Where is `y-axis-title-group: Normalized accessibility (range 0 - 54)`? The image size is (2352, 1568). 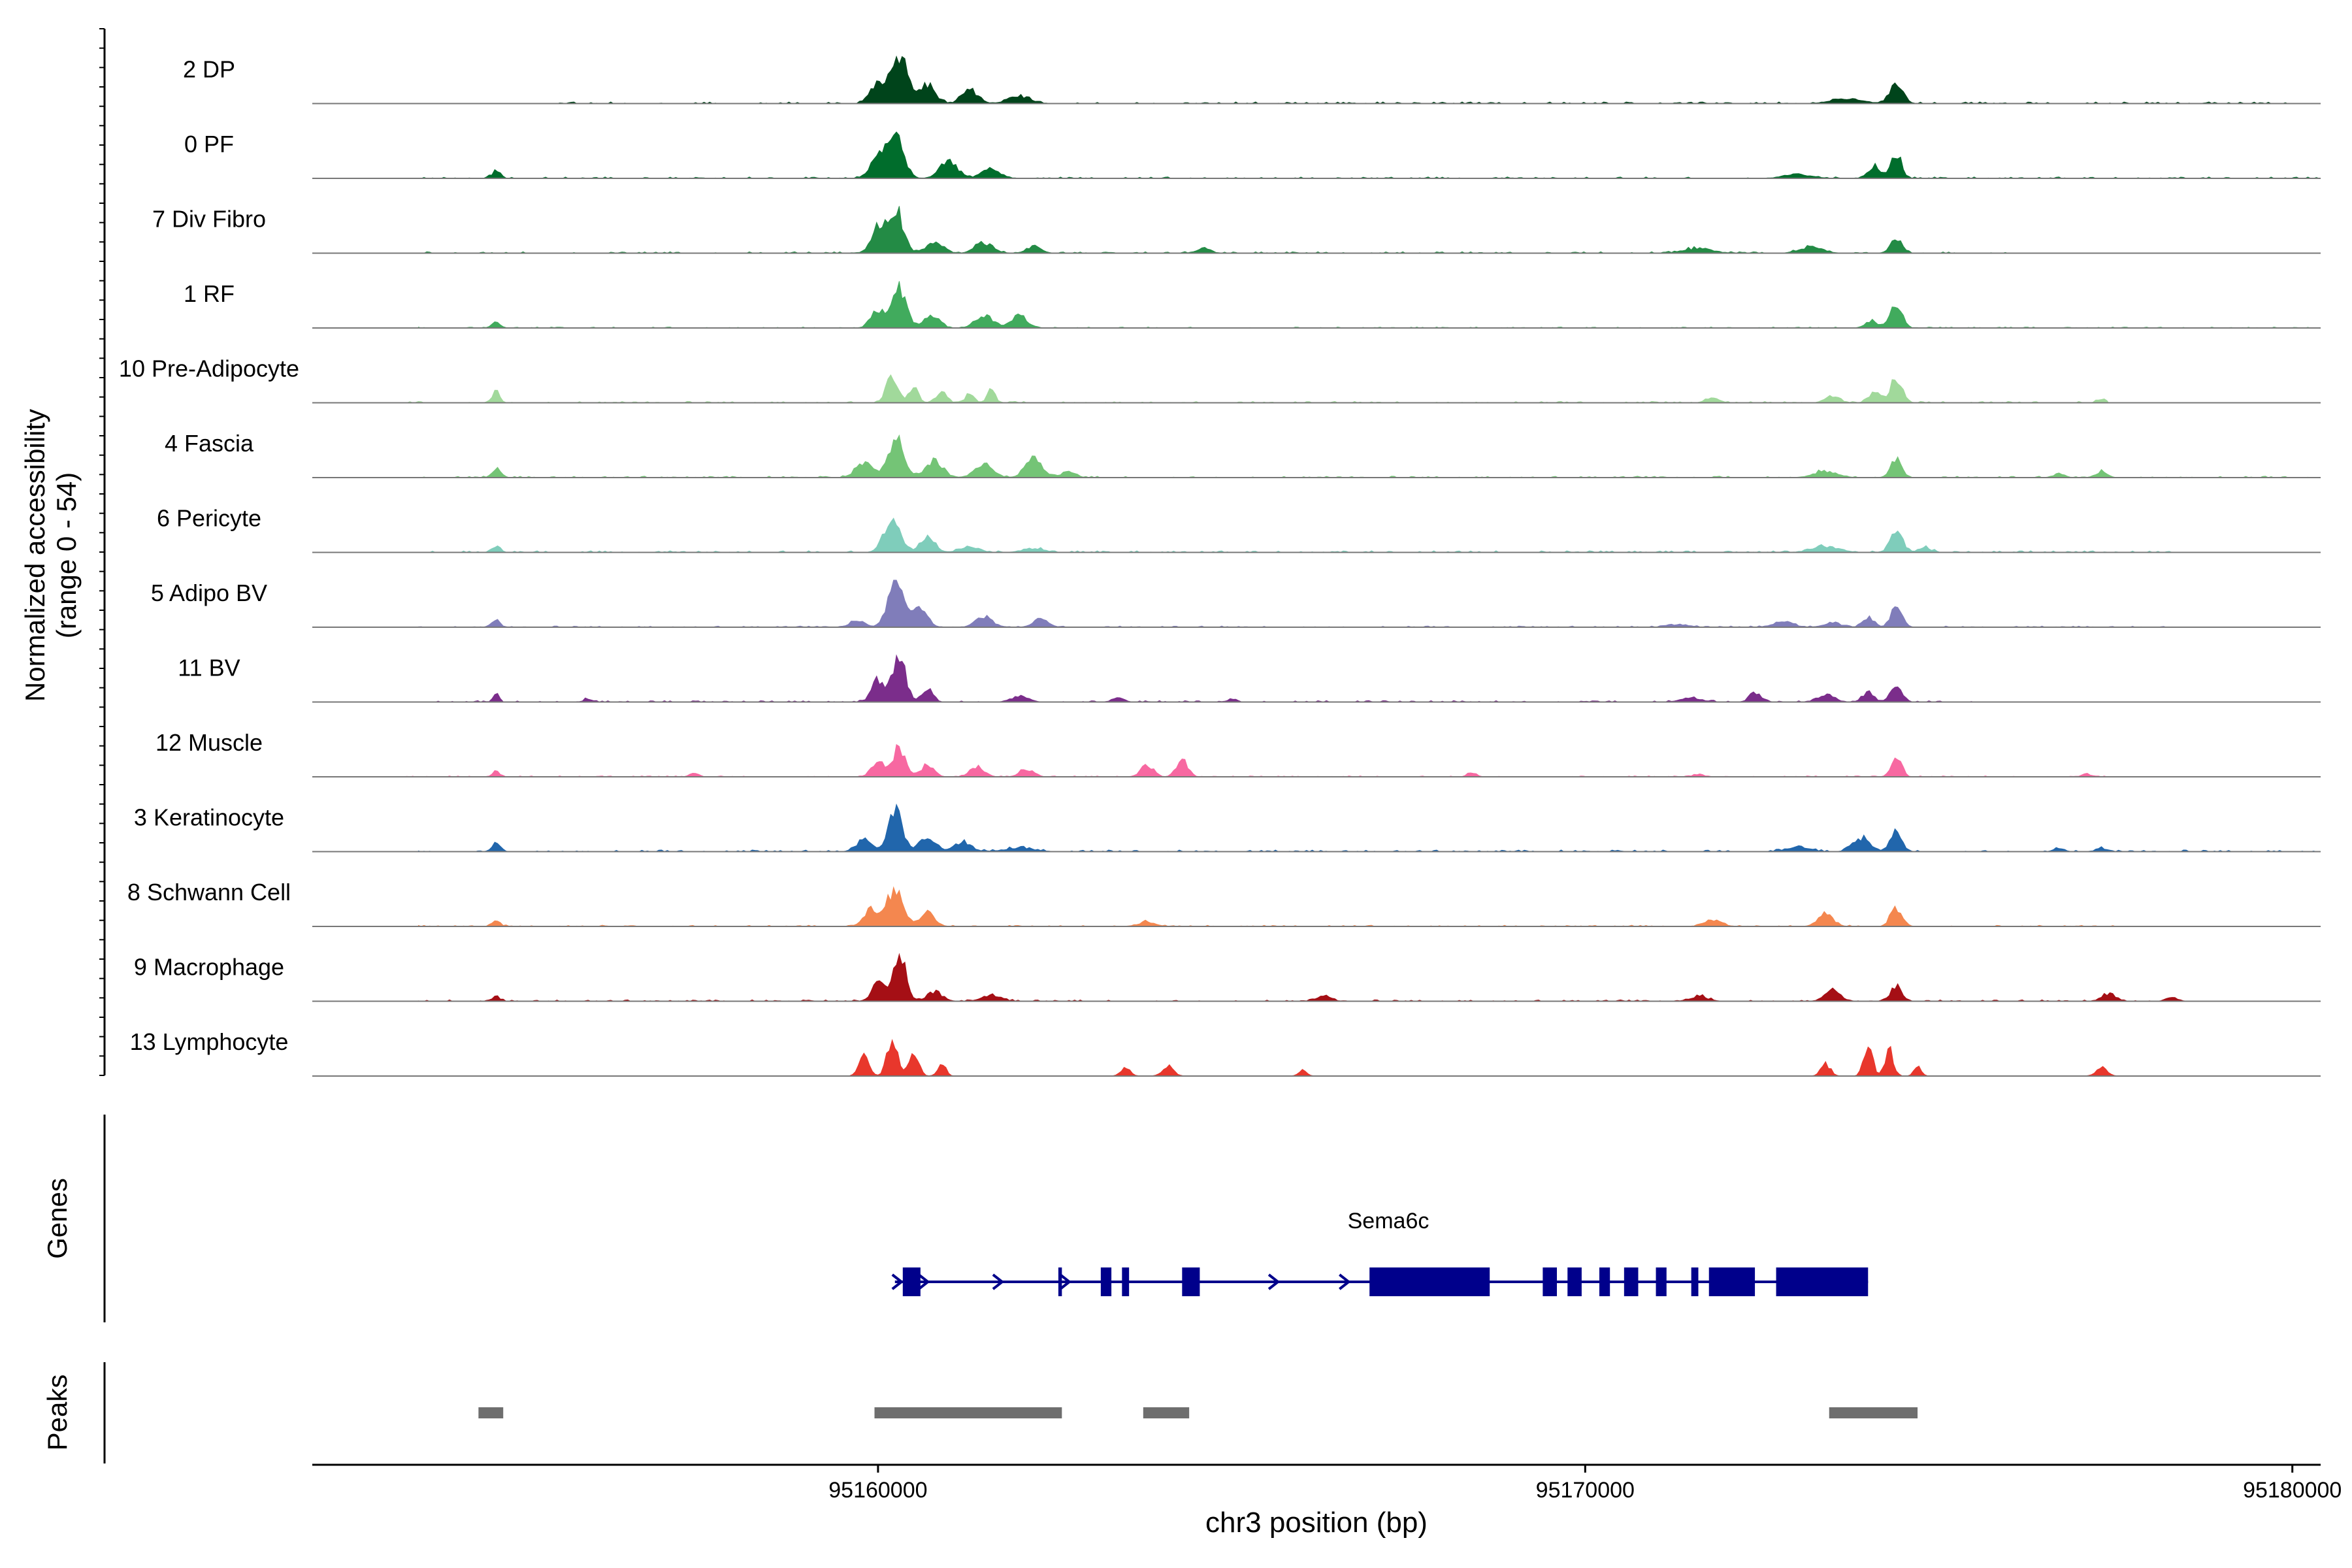
y-axis-title-group: Normalized accessibility (range 0 - 54) is located at coordinates (51, 555).